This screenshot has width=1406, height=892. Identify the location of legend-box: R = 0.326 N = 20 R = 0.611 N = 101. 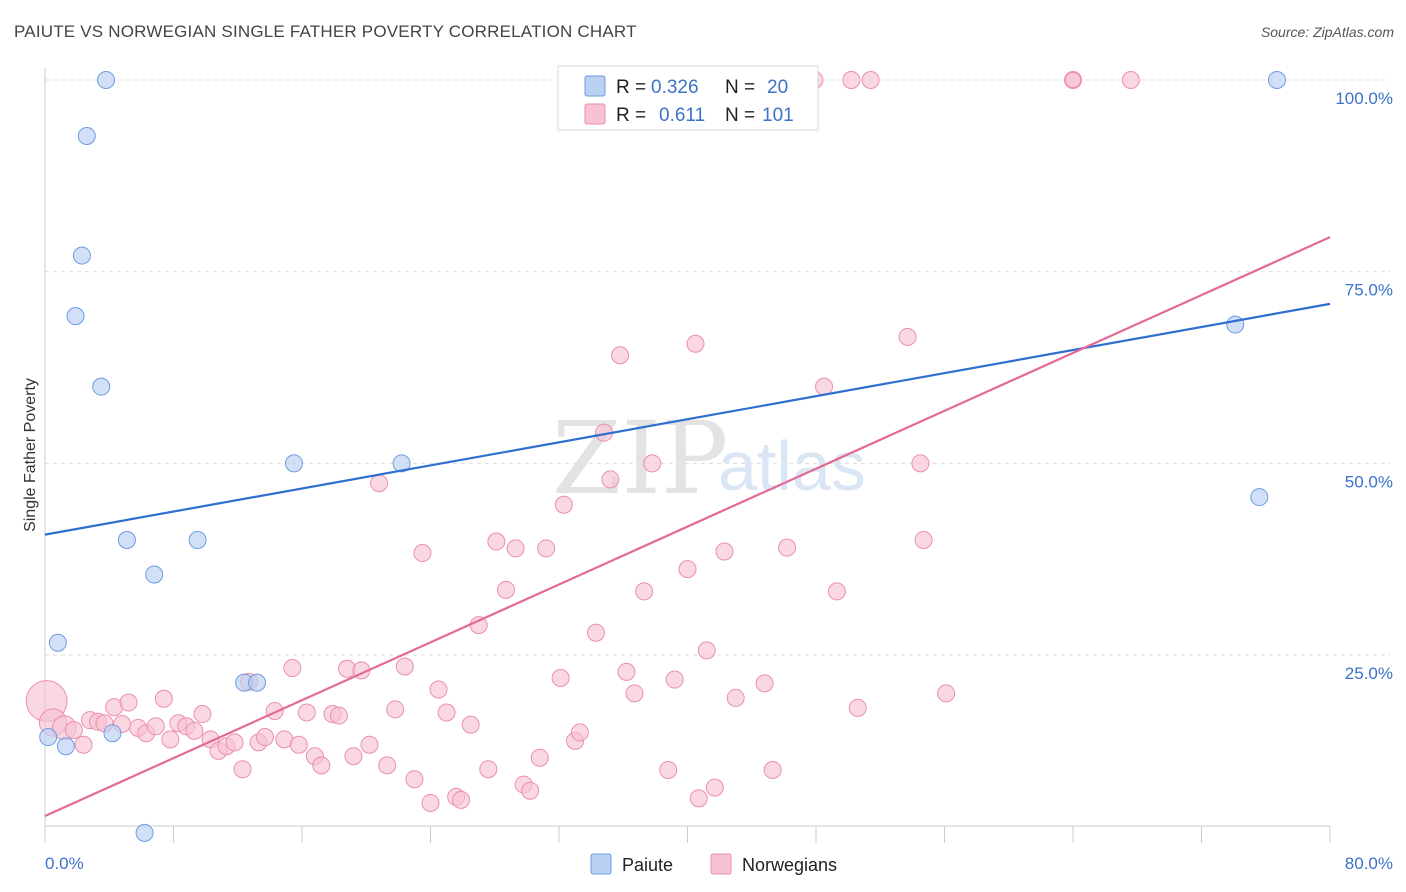
(688, 98).